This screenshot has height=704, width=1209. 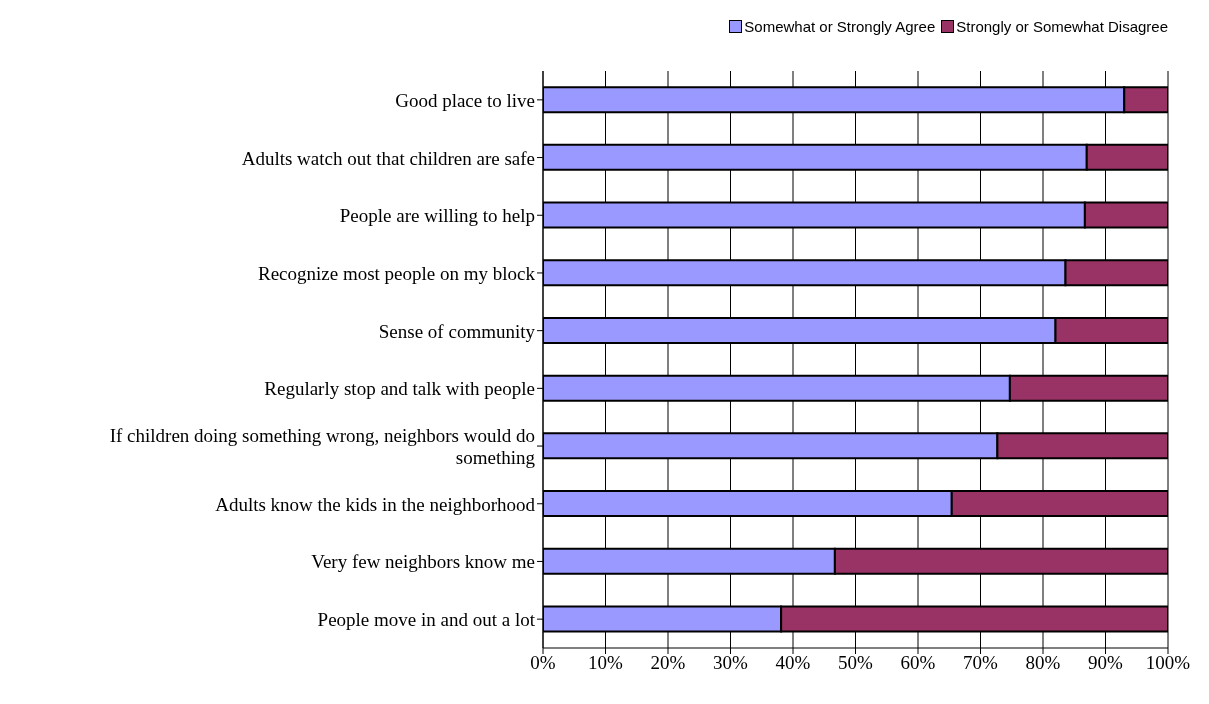 I want to click on y-tick-label: People move in and out a lot, so click(x=426, y=619).